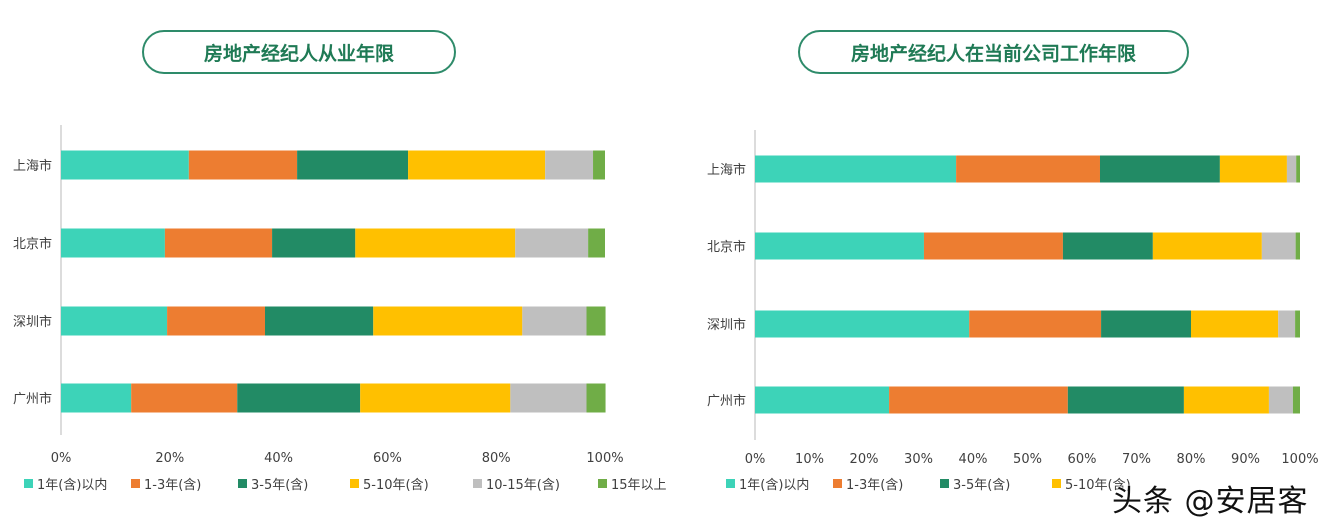  Describe the element at coordinates (523, 485) in the screenshot. I see `legend-label: 10-15年(含)` at that location.